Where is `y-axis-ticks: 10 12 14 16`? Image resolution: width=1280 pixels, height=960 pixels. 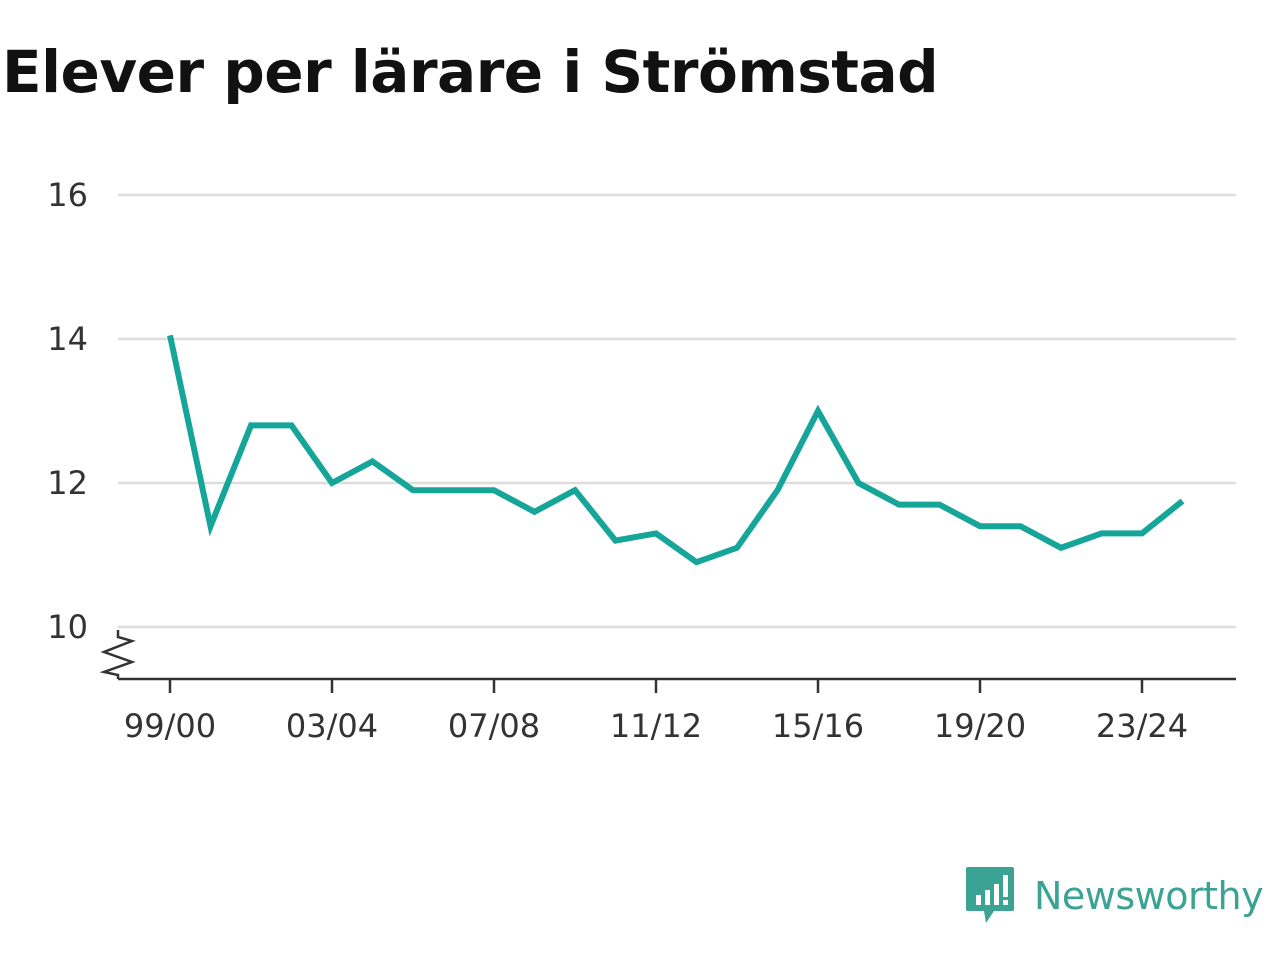
y-axis-ticks: 10 12 14 16 is located at coordinates (67, 411).